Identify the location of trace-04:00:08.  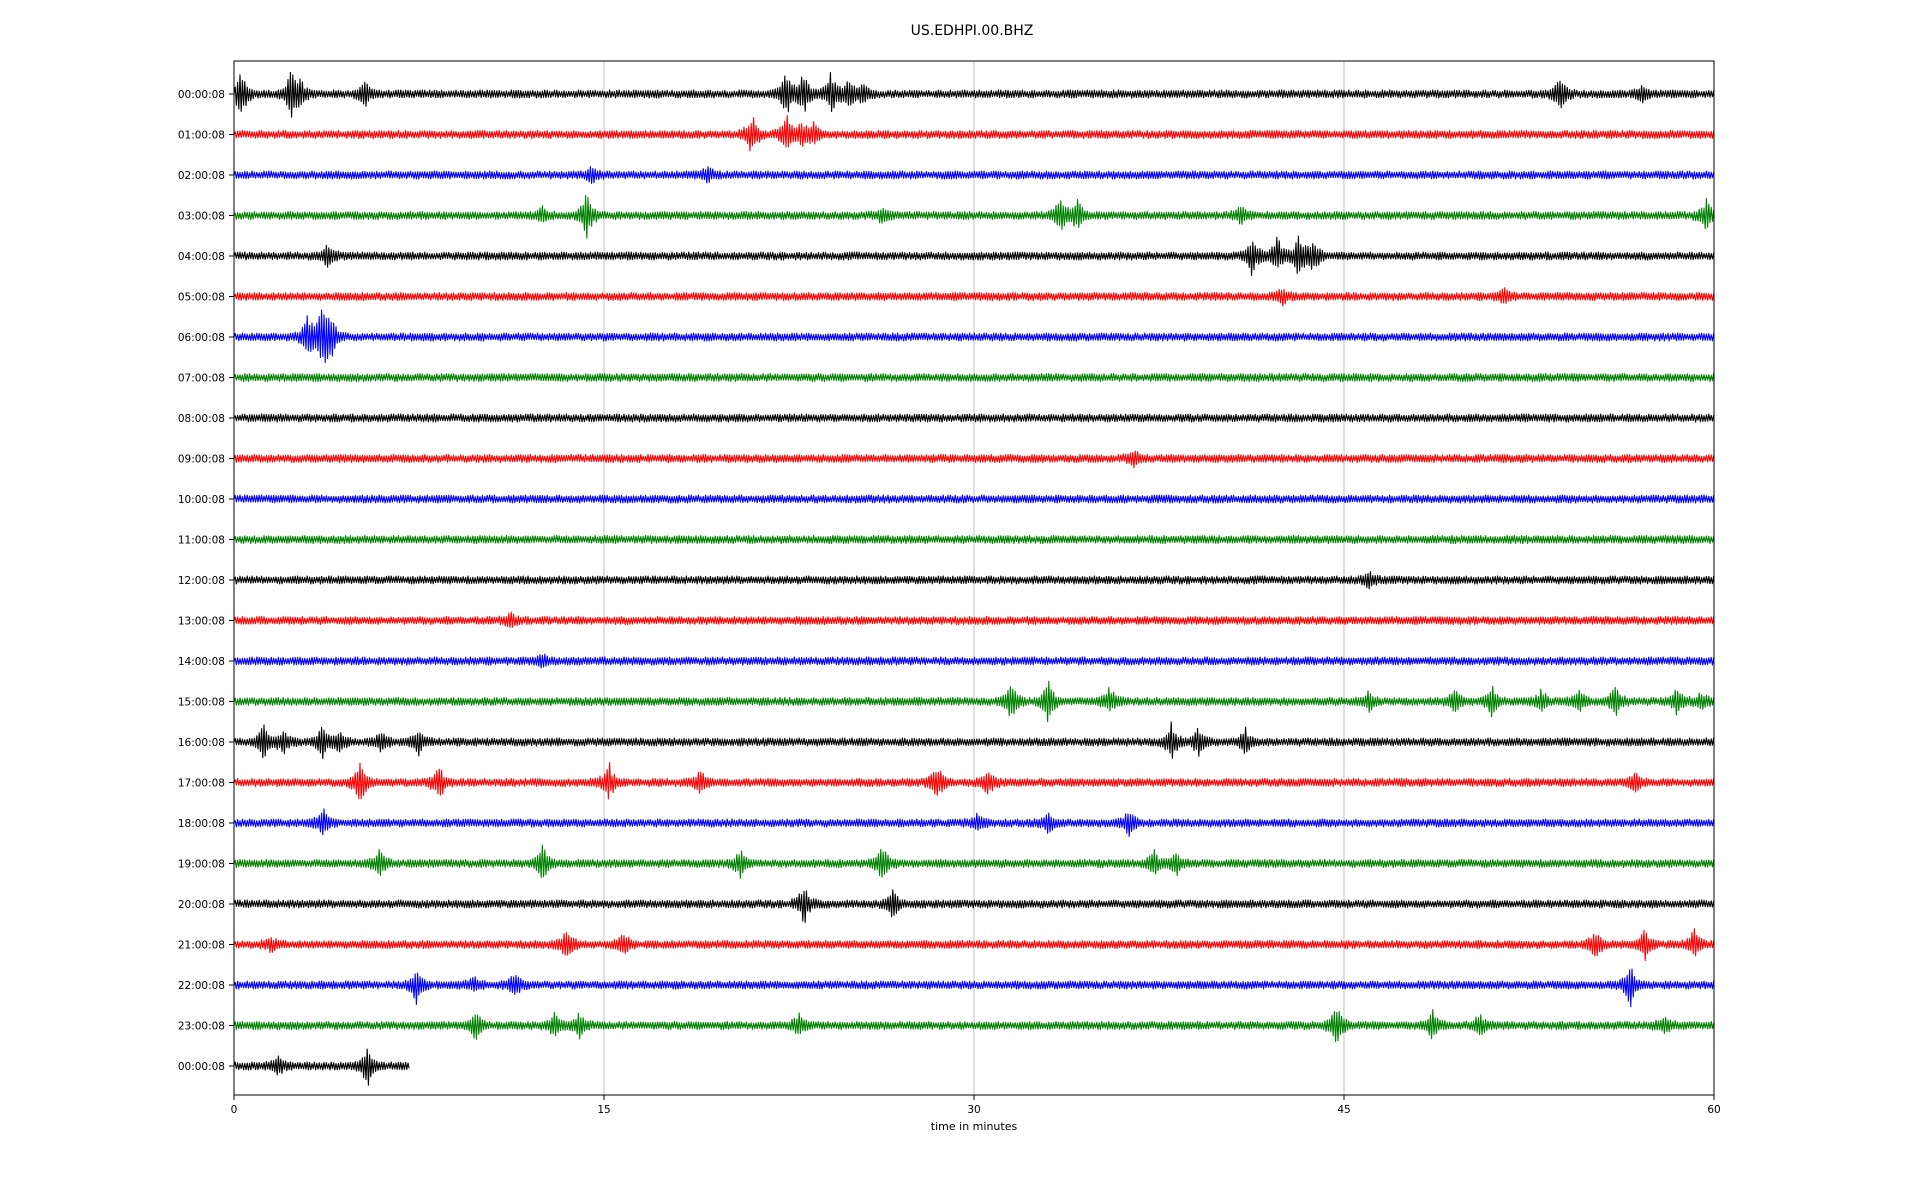
(974, 255).